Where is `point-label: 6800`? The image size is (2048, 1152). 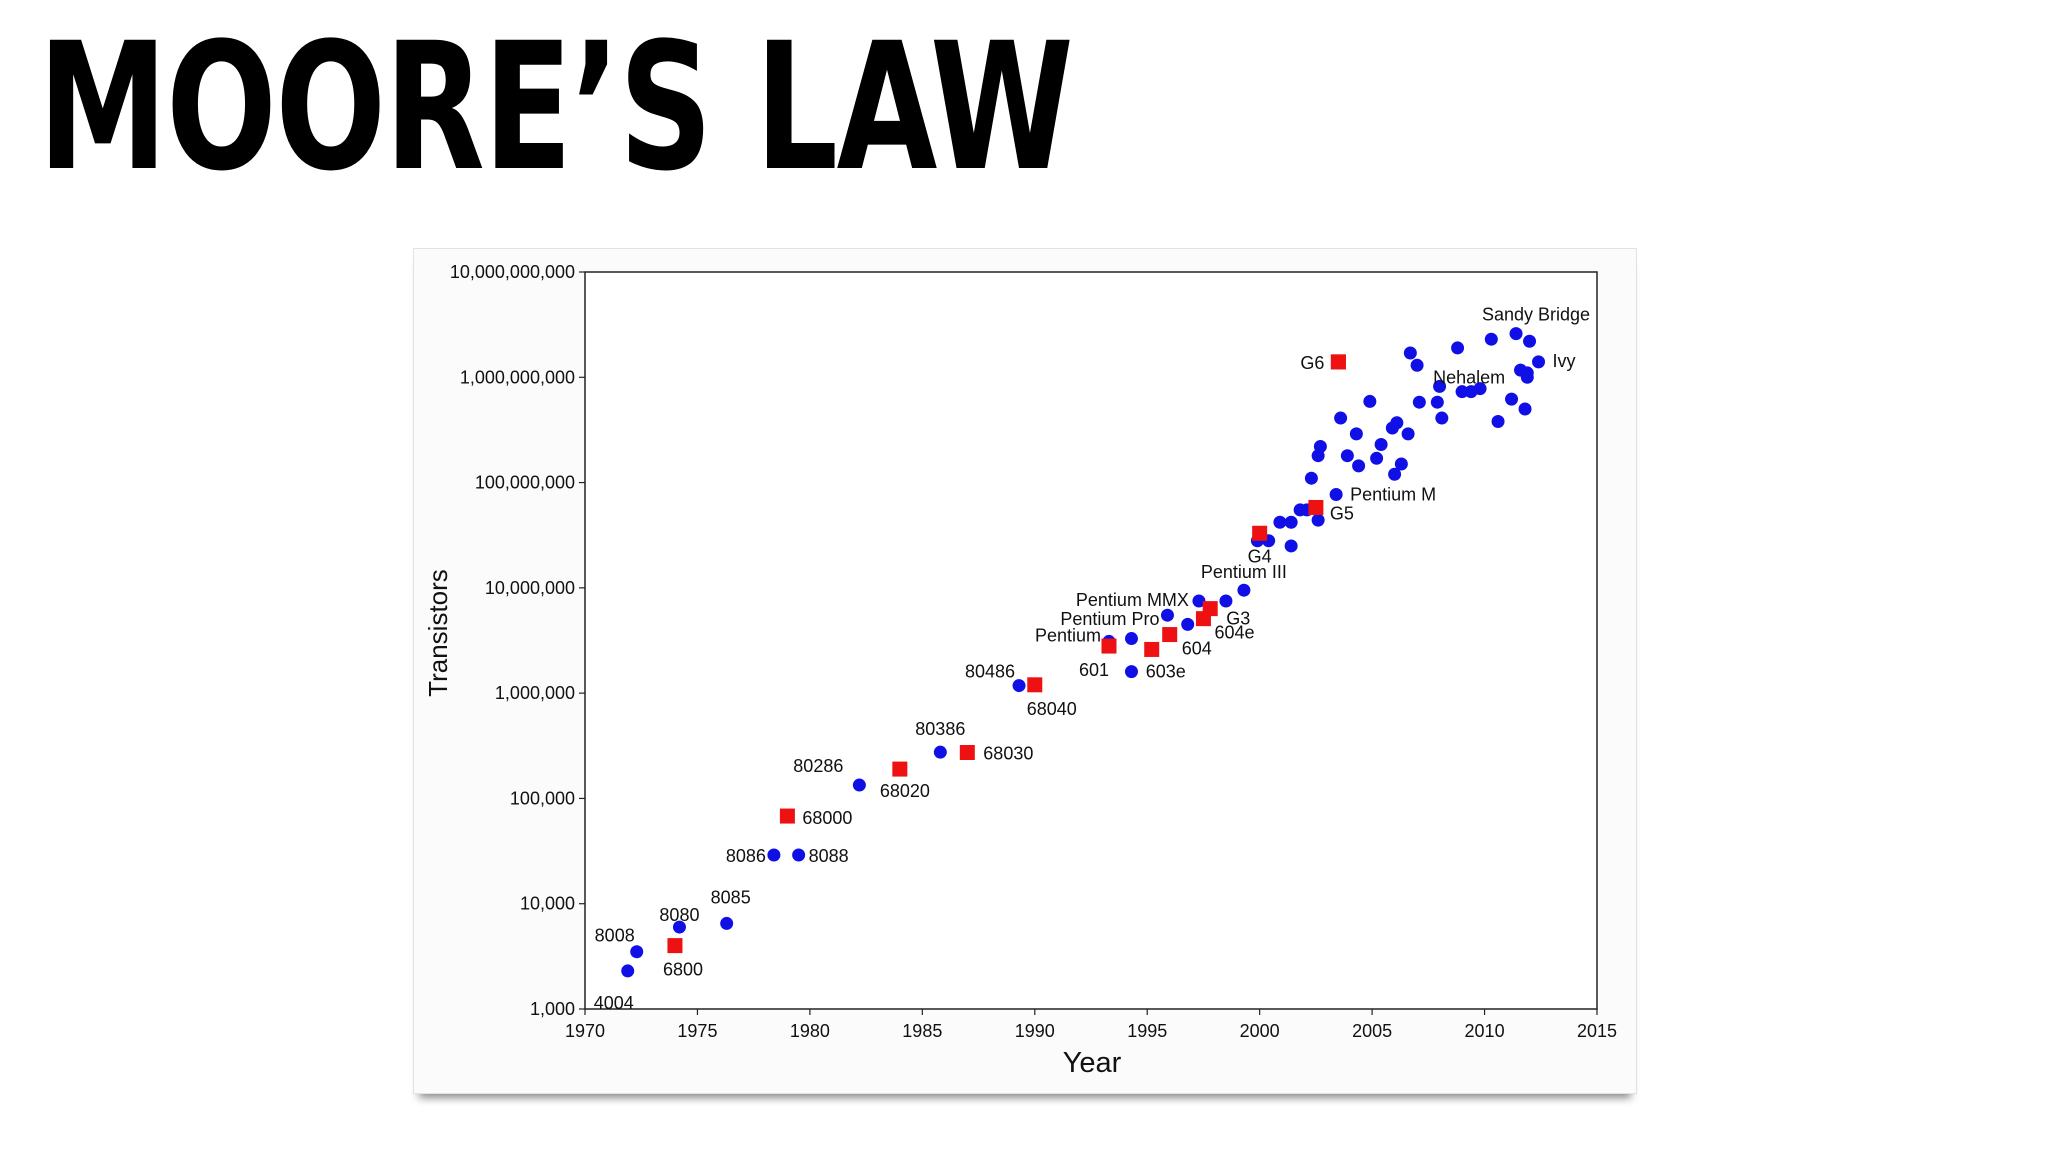 point-label: 6800 is located at coordinates (683, 970).